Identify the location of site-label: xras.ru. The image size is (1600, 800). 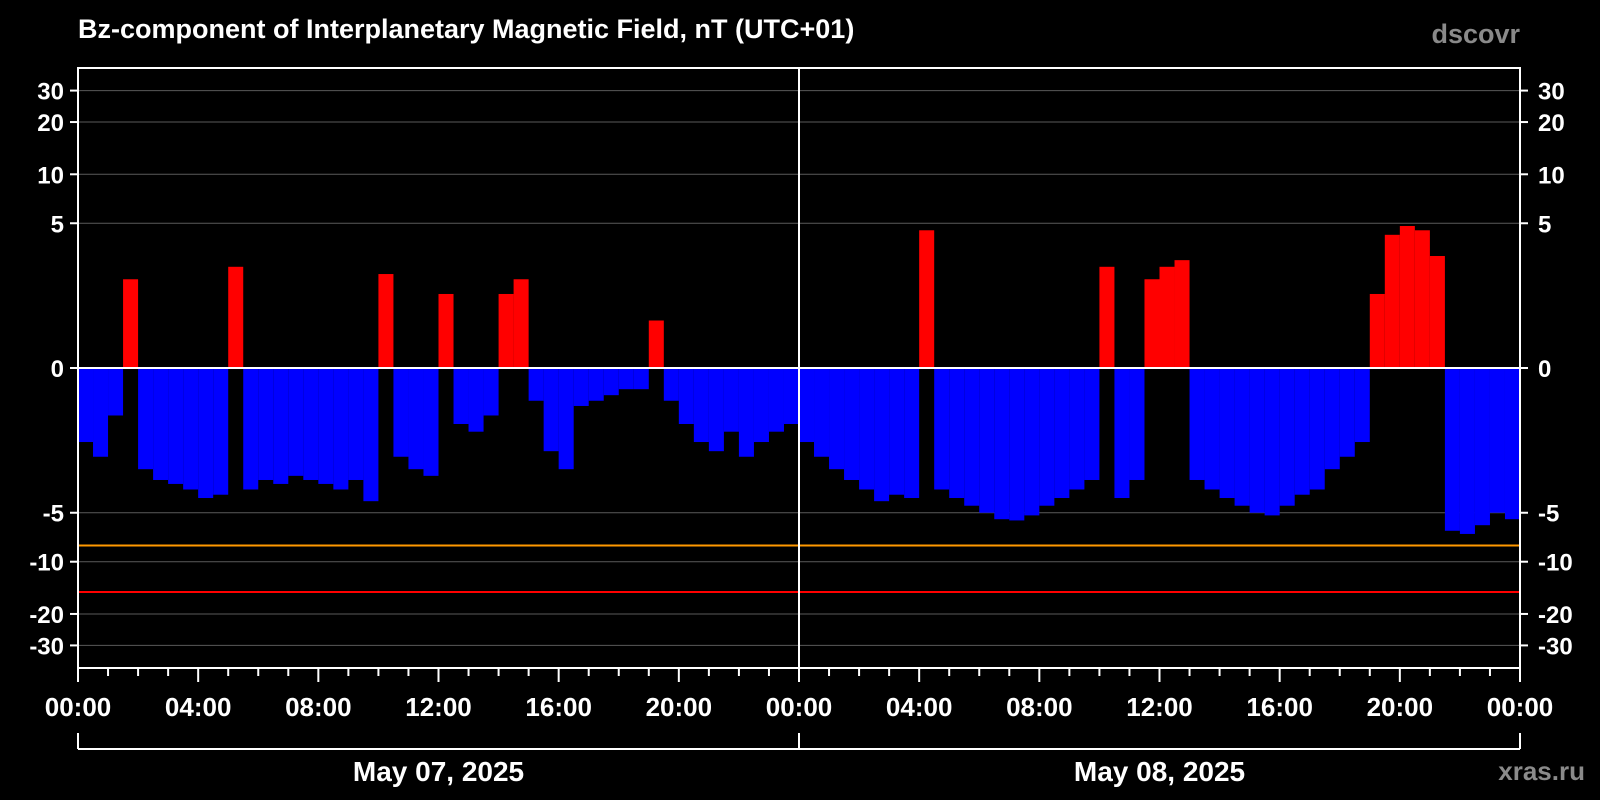
(1541, 771).